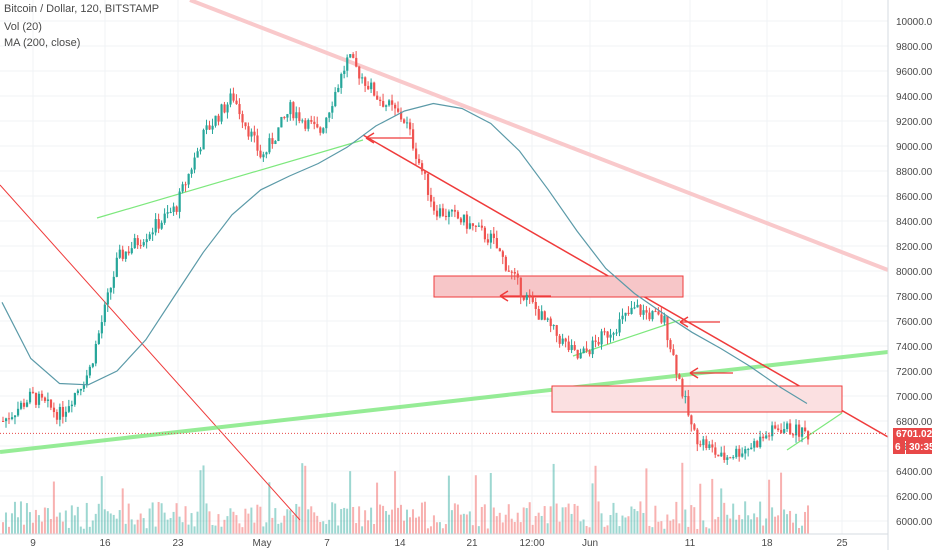 This screenshot has width=932, height=550. Describe the element at coordinates (327, 543) in the screenshot. I see `time-tick-label: 7` at that location.